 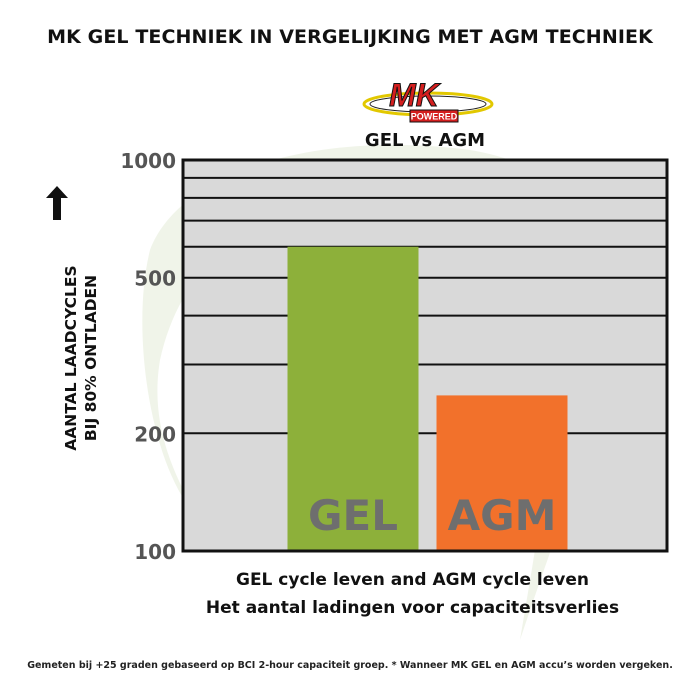 I want to click on bar-agm, so click(x=502, y=473).